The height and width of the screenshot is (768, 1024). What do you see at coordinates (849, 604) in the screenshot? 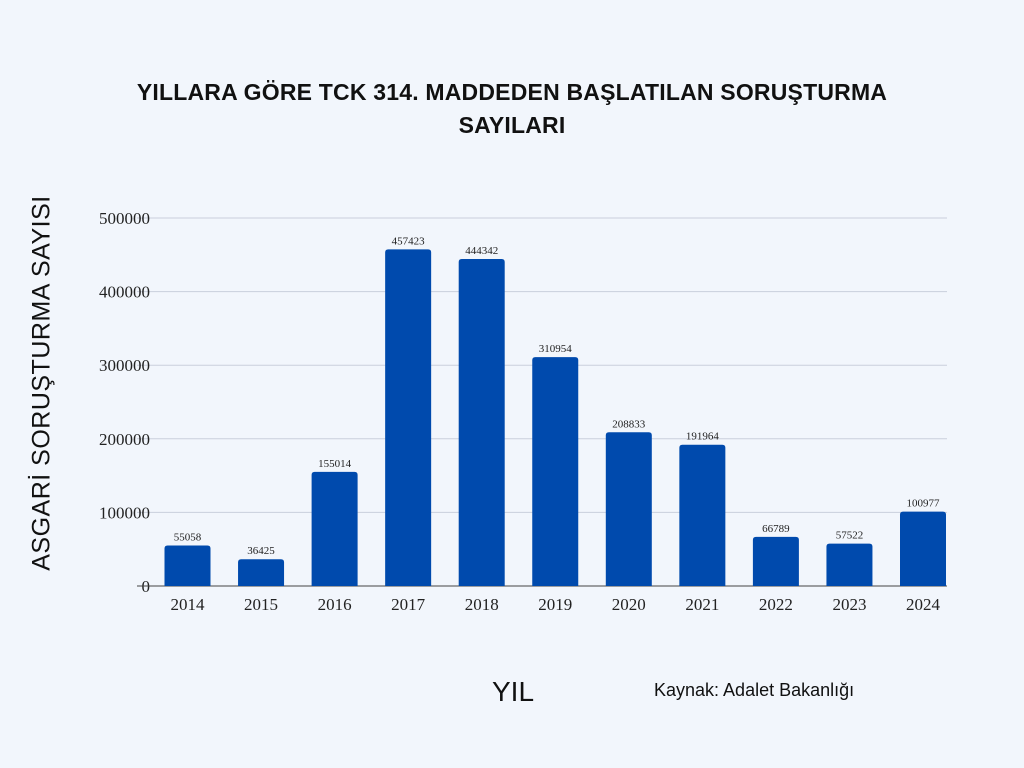
I see `x-tick-label-2023: 2023` at bounding box center [849, 604].